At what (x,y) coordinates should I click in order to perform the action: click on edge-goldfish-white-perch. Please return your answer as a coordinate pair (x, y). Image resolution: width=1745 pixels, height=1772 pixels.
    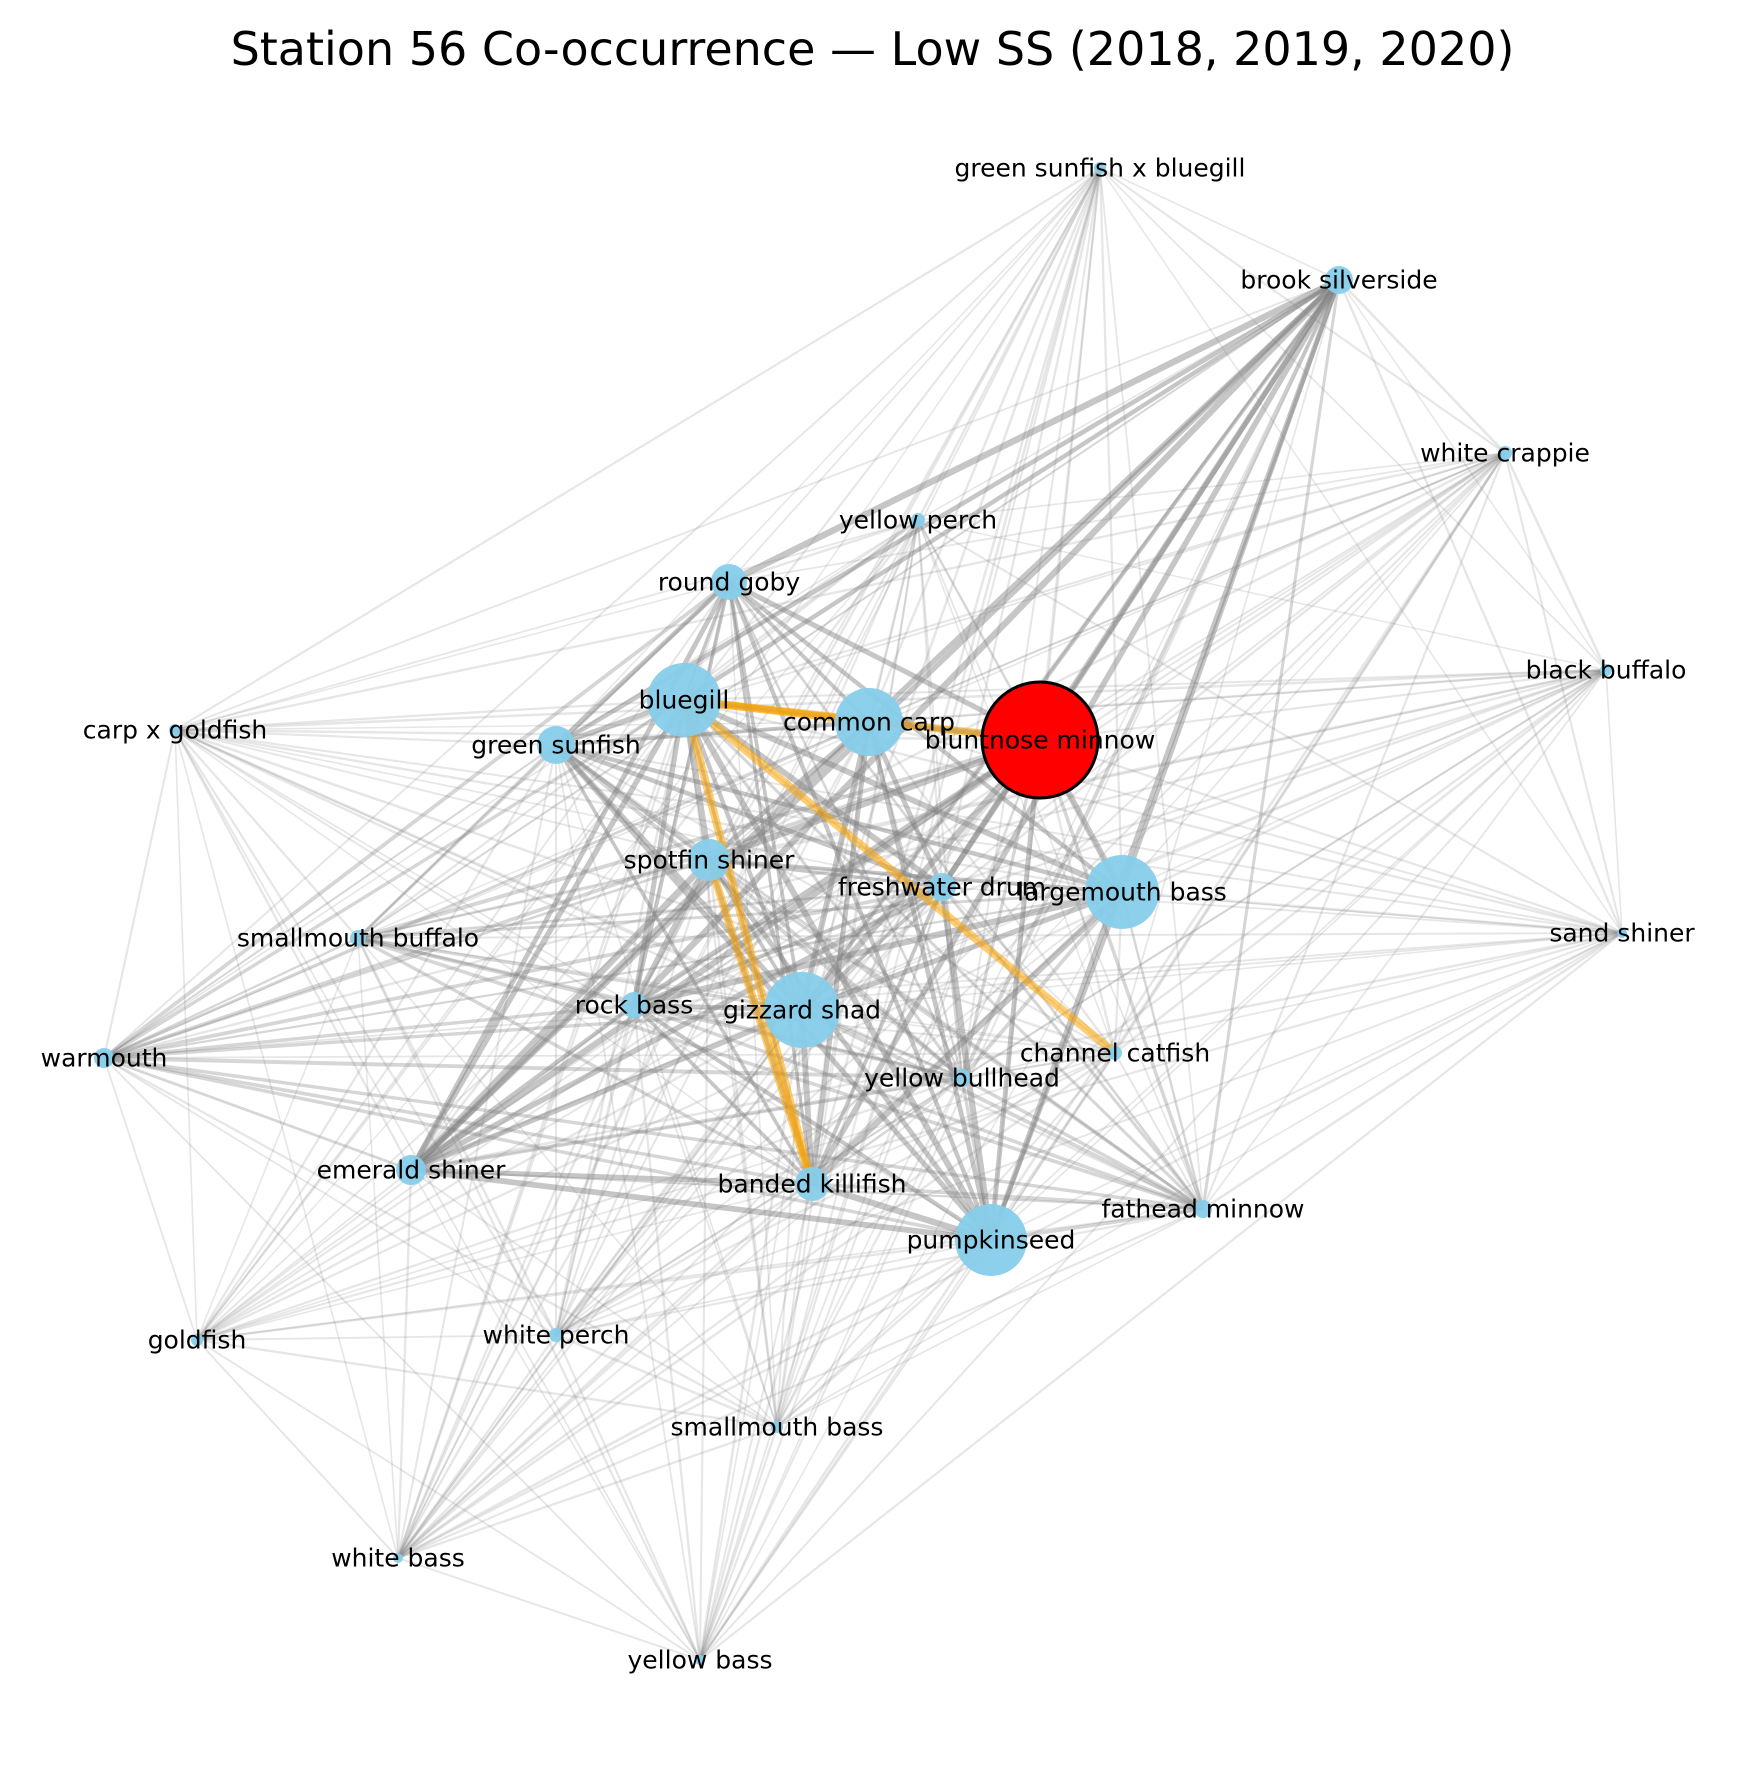
    Looking at the image, I should click on (376, 1337).